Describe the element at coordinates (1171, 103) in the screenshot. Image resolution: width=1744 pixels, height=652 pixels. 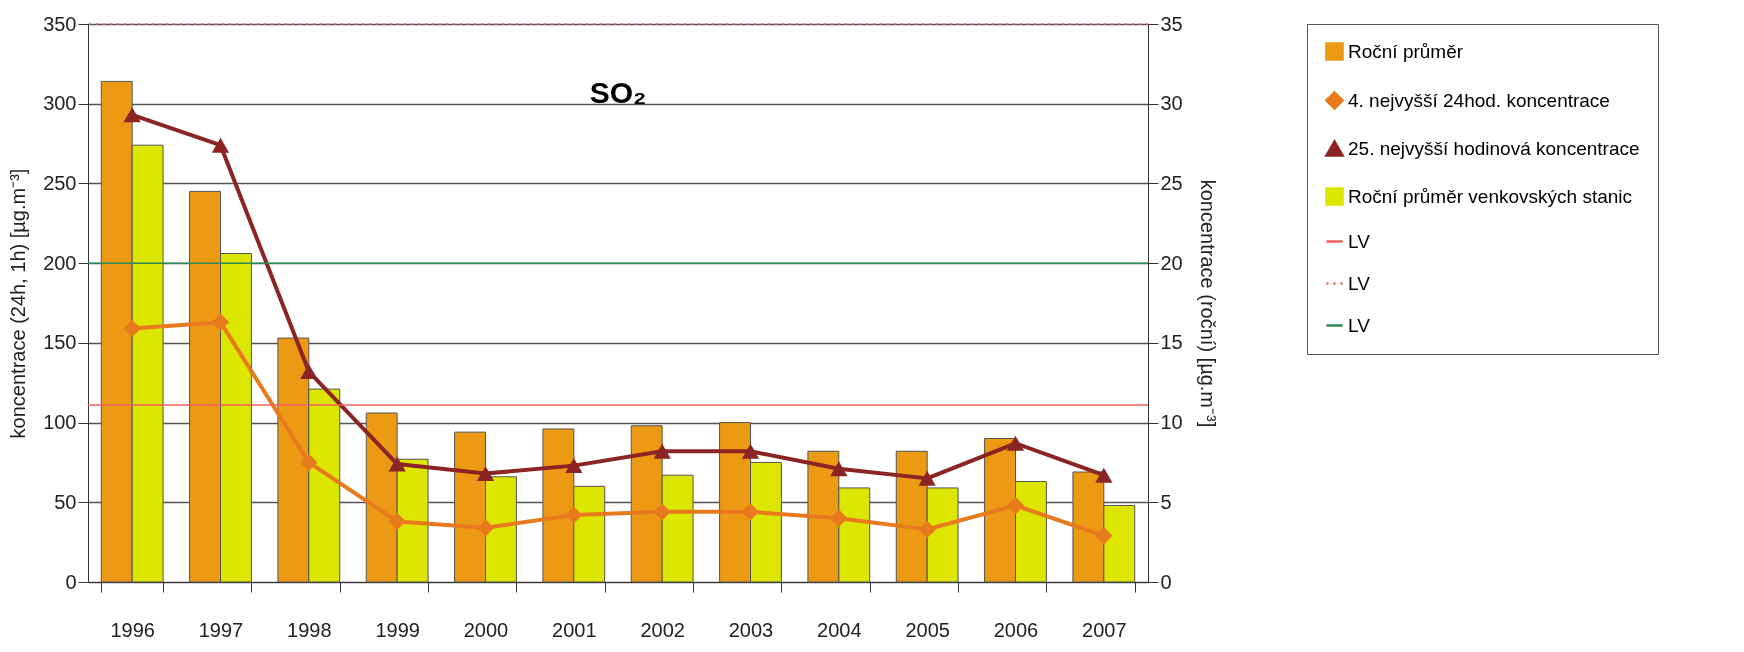
I see `y2-tick-label: 30` at that location.